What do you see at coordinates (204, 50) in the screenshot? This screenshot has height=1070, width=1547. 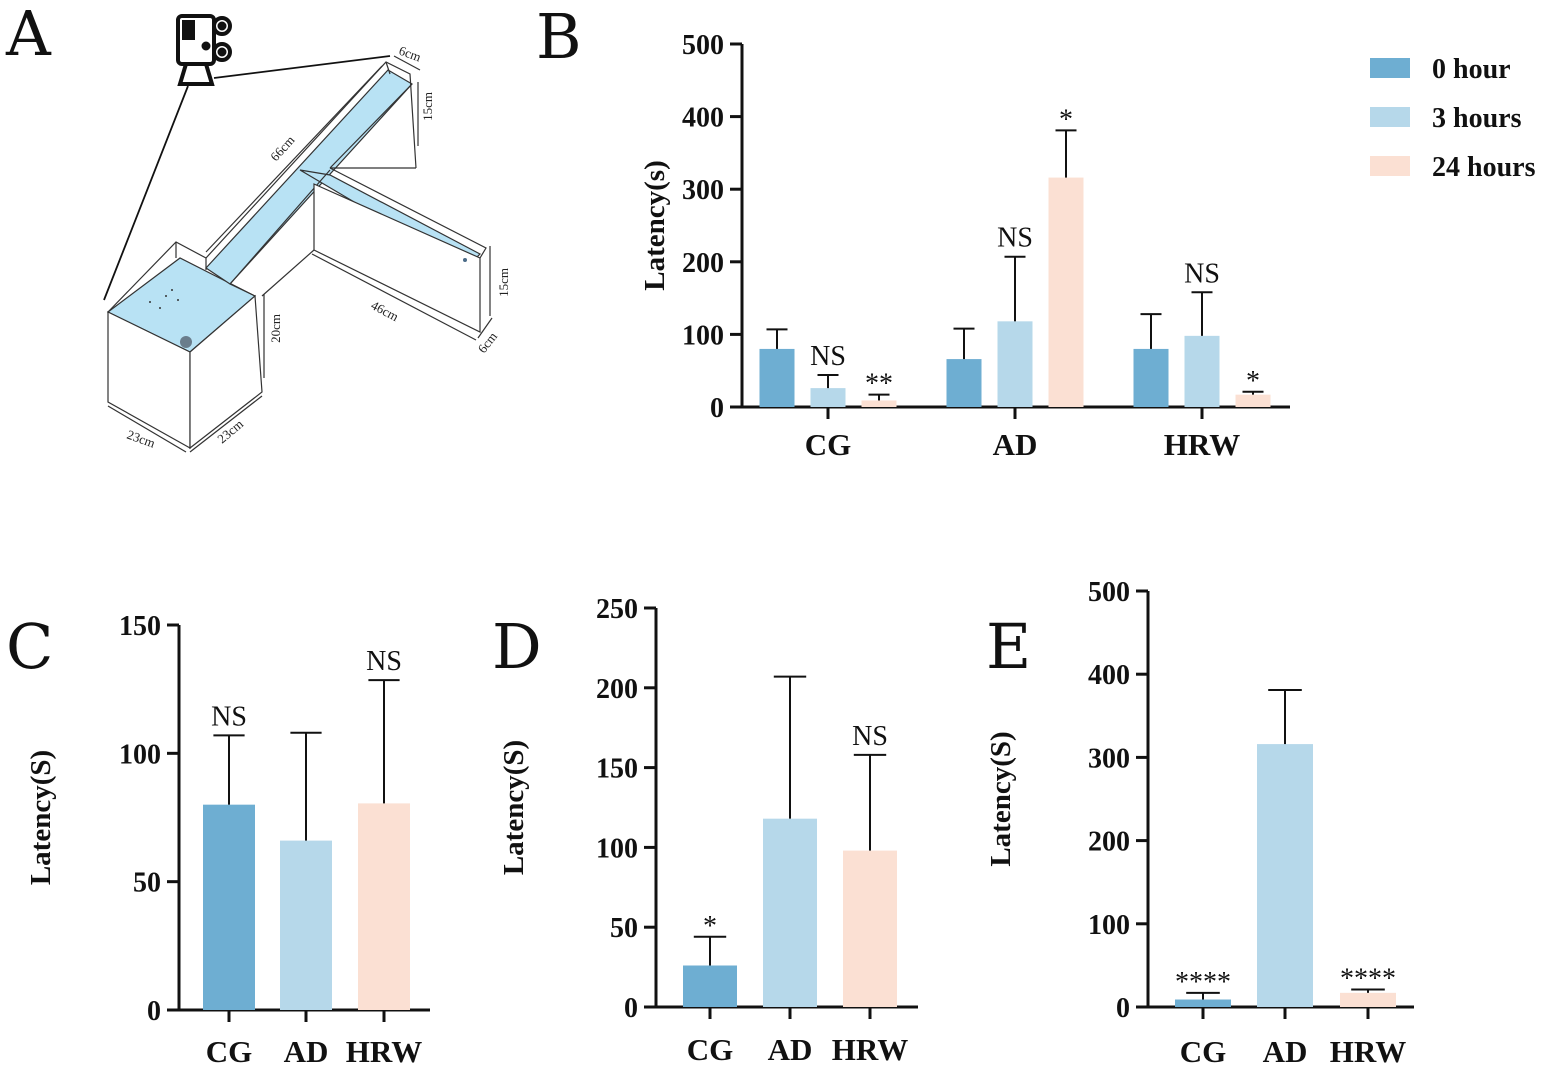 I see `video-camera-icon` at bounding box center [204, 50].